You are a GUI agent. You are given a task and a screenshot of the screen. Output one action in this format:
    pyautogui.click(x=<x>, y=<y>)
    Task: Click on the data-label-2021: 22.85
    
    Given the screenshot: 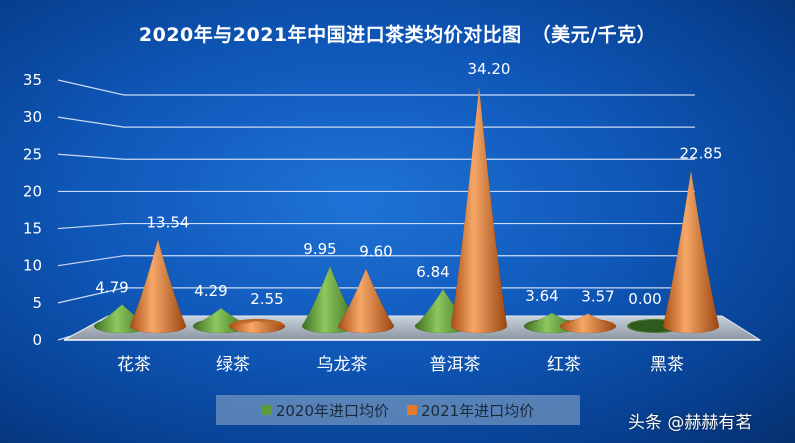 What is the action you would take?
    pyautogui.click(x=701, y=153)
    